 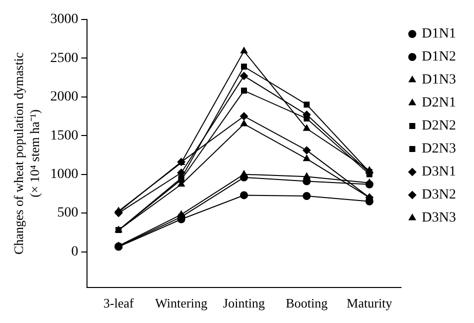 I want to click on y-tick-label: 0, so click(x=74, y=252).